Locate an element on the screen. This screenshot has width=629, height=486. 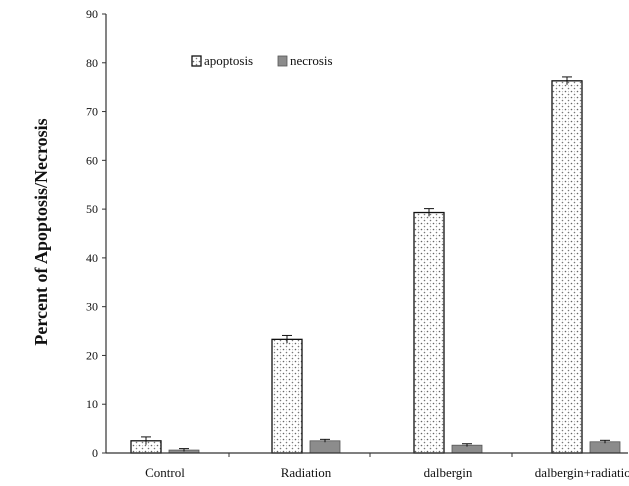
x-tick-label: Radiation is located at coordinates (306, 472).